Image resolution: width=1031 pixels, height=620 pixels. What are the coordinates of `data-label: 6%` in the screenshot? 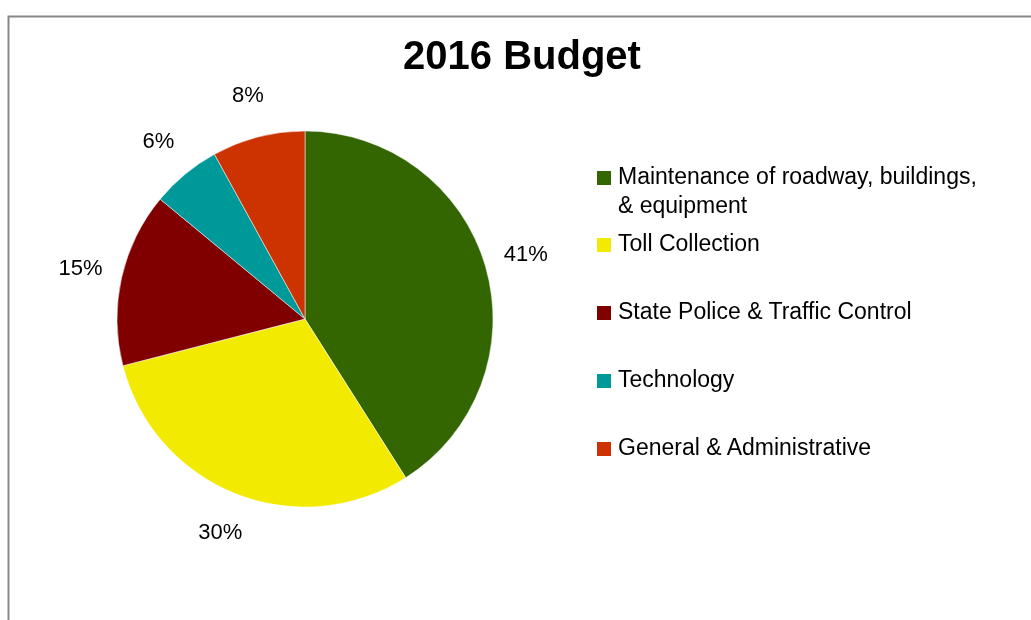 It's located at (158, 140).